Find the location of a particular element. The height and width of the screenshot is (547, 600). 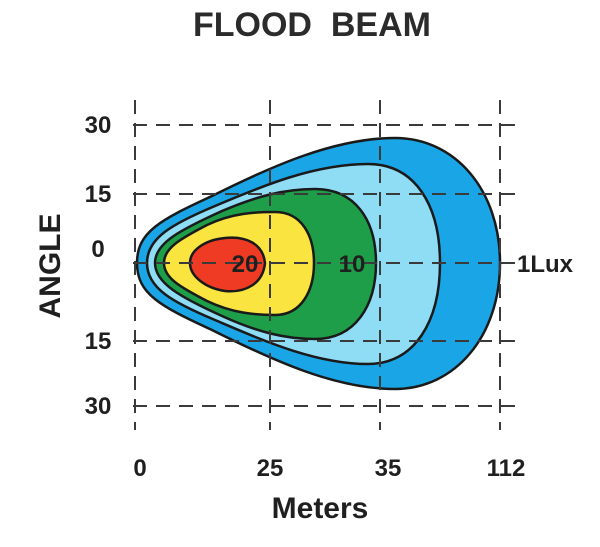

x-tick-label: 112 is located at coordinates (506, 468).